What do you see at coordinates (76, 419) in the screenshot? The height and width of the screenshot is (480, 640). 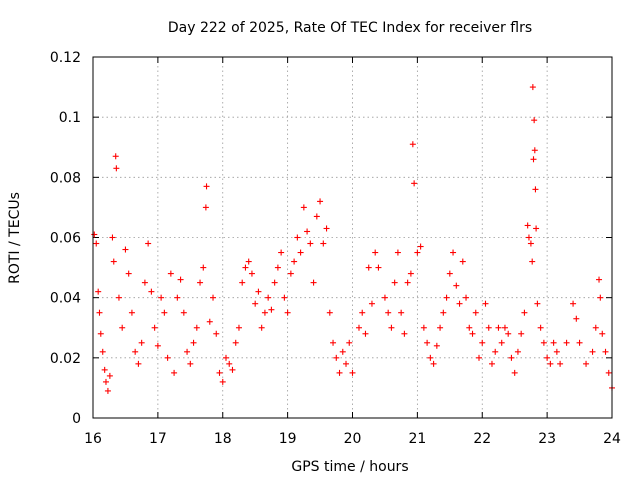 I see `y-tick-label-0: 0` at bounding box center [76, 419].